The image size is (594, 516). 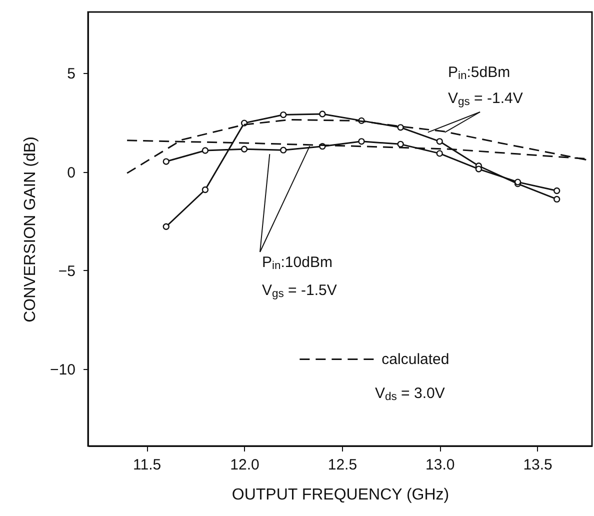 What do you see at coordinates (67, 271) in the screenshot?
I see `y-tick-label: −5` at bounding box center [67, 271].